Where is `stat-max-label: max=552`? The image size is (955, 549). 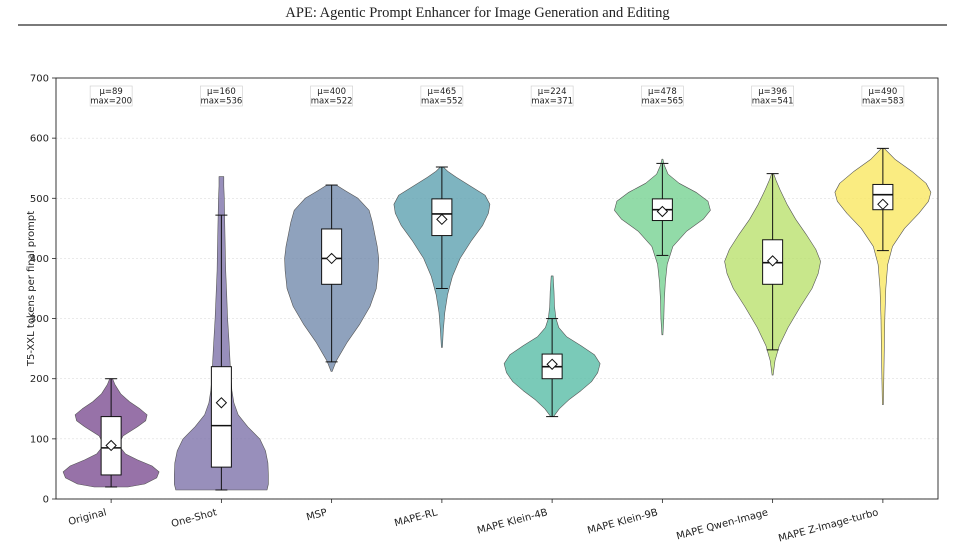 stat-max-label: max=552 is located at coordinates (442, 102).